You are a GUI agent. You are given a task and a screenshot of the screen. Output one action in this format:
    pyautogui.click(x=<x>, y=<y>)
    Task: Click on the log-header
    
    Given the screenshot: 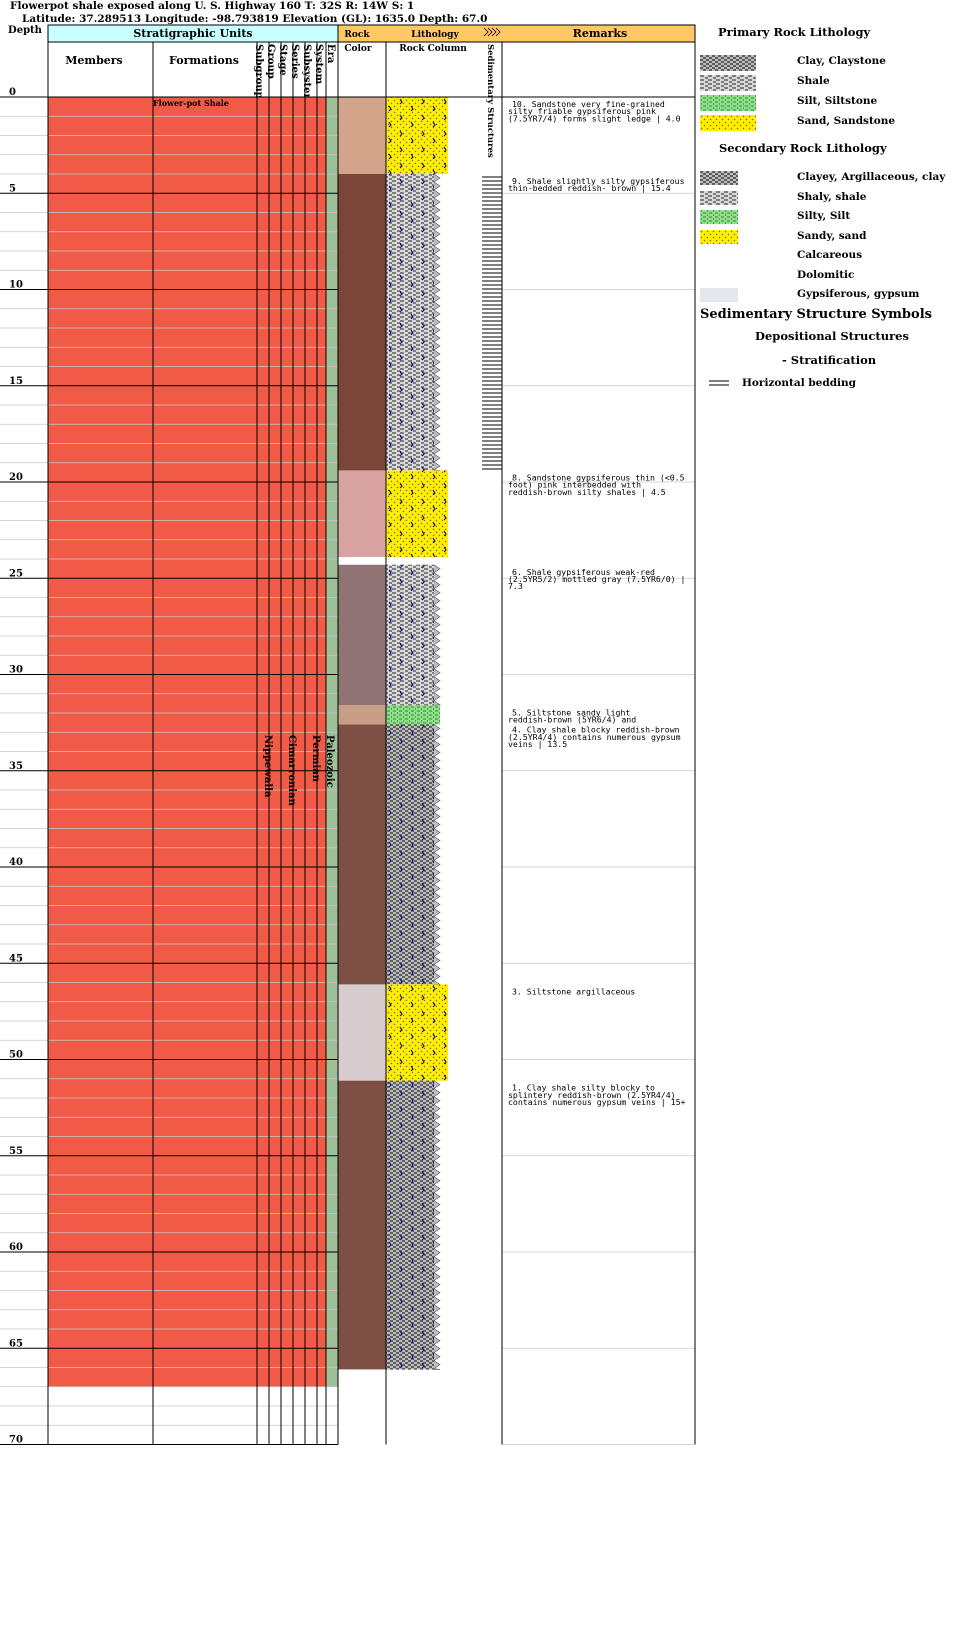 What is the action you would take?
    pyautogui.click(x=516, y=33)
    